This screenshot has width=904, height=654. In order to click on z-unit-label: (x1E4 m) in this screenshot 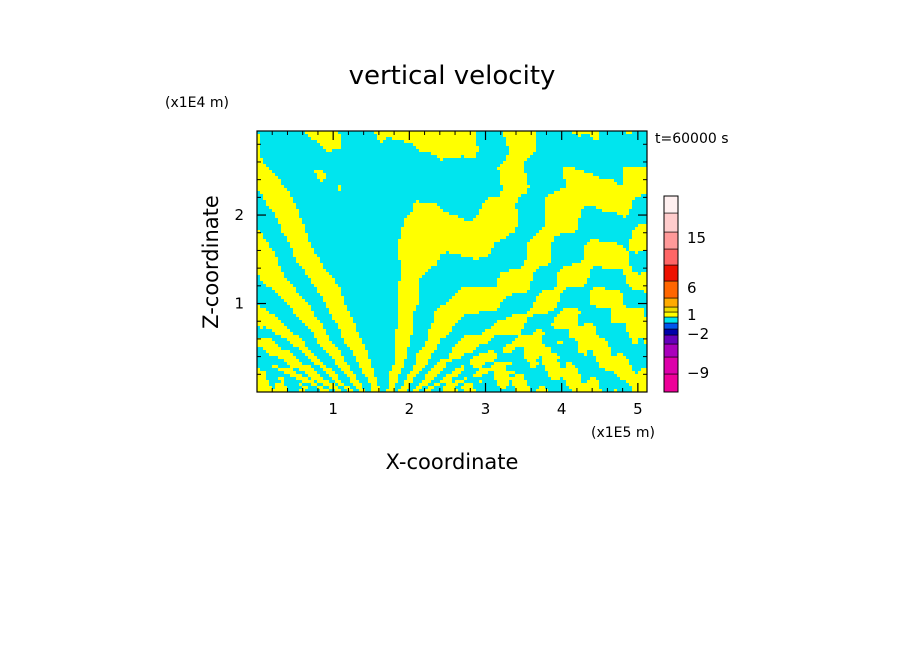, I will do `click(197, 103)`.